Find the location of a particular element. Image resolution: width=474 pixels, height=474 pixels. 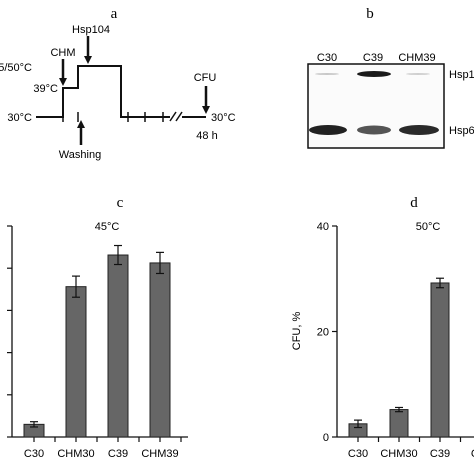

time-48h-label: 48 h is located at coordinates (206, 136).